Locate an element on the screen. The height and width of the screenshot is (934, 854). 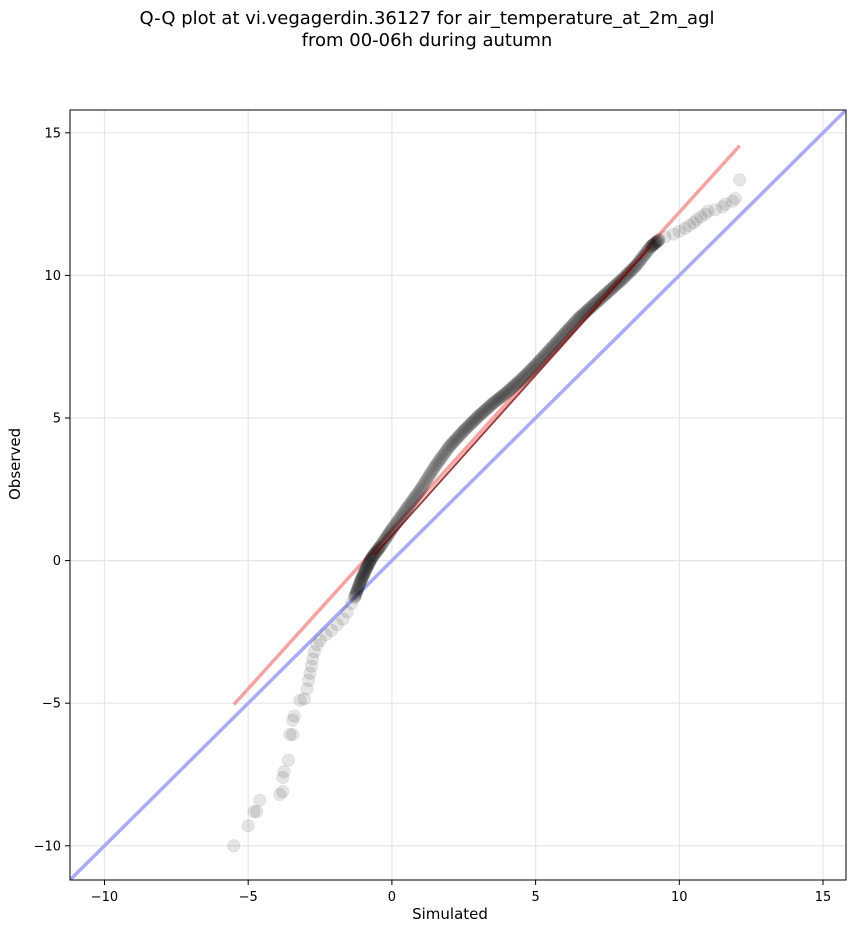
y-tick-label: 5 is located at coordinates (57, 419).